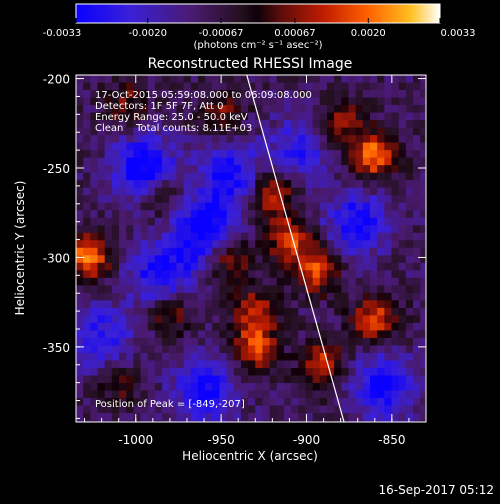 Image resolution: width=500 pixels, height=504 pixels. I want to click on y-tick-label: -250, so click(56, 169).